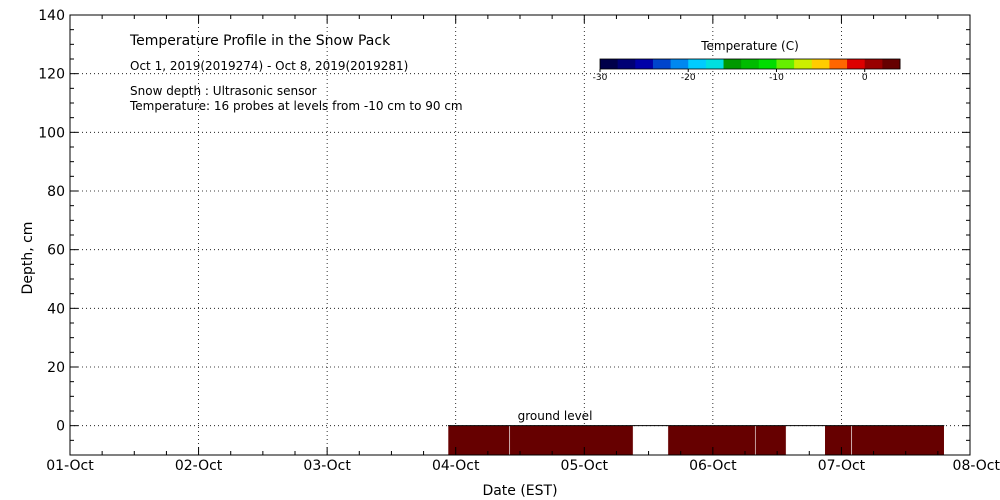 This screenshot has height=500, width=1000. Describe the element at coordinates (51, 75) in the screenshot. I see `y-tick-label: 120` at that location.